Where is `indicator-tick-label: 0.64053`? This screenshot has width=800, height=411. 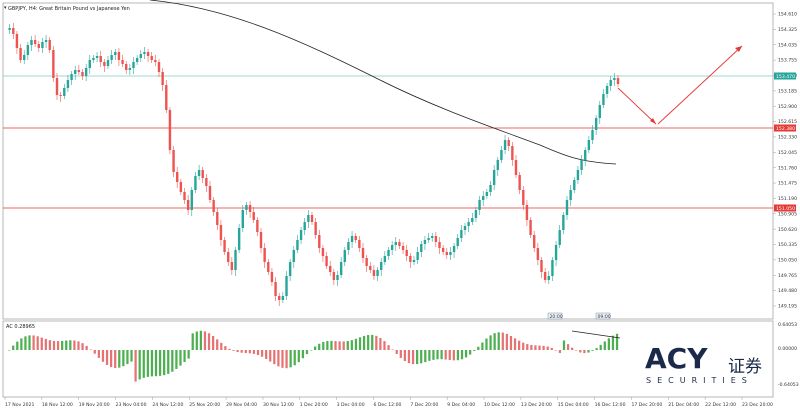 indicator-tick-label: 0.64053 is located at coordinates (787, 325).